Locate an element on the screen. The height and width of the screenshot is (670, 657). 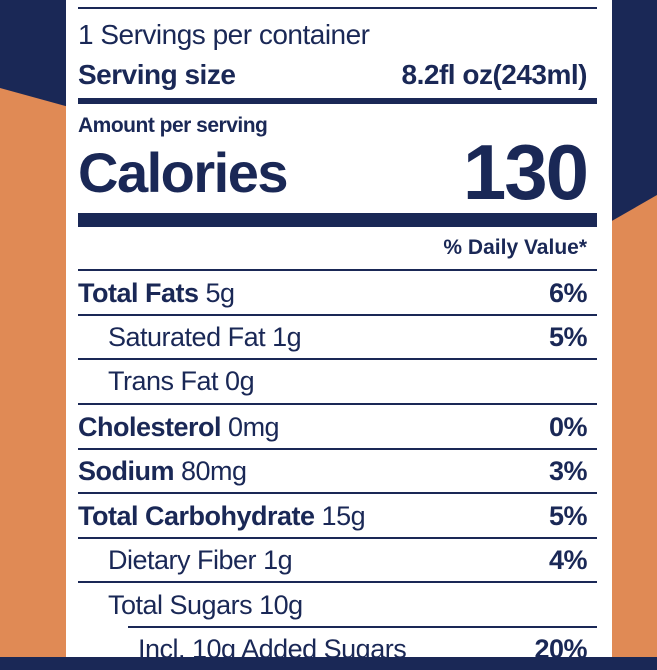
nutrient-row-total-fats: Total Fats 5g 6% is located at coordinates (337, 293).